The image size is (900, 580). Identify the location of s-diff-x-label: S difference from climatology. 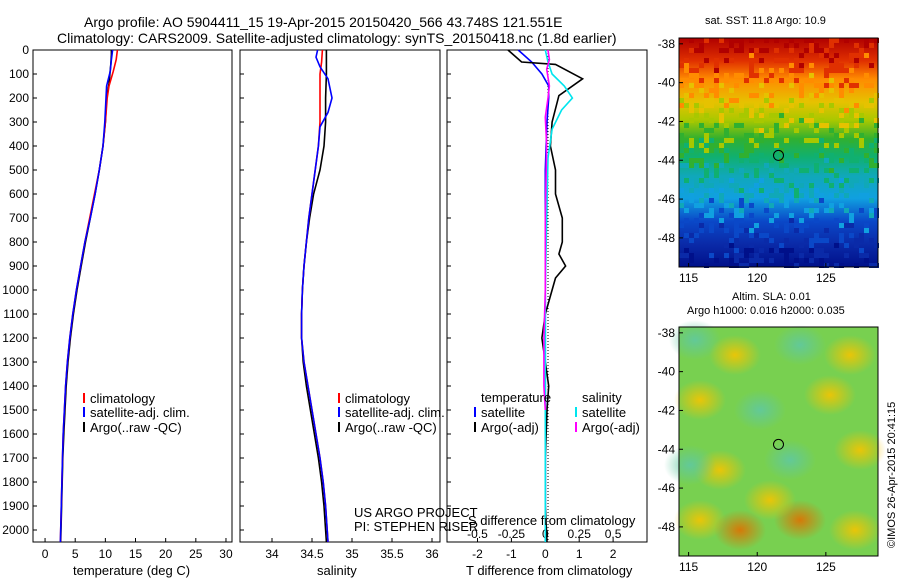
(552, 520).